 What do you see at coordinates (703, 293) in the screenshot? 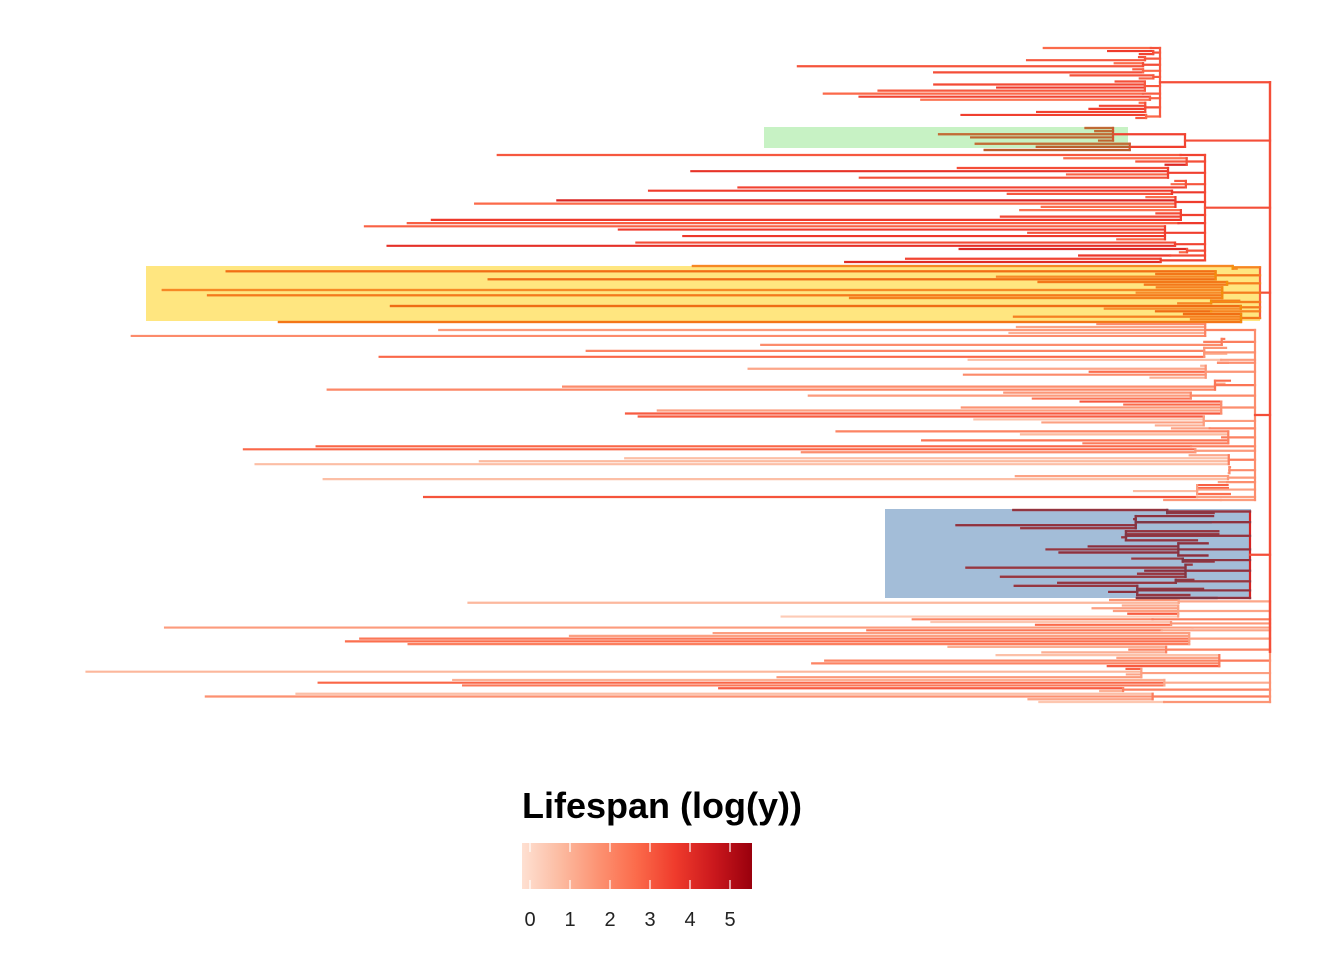
I see `clade-highlight-box` at bounding box center [703, 293].